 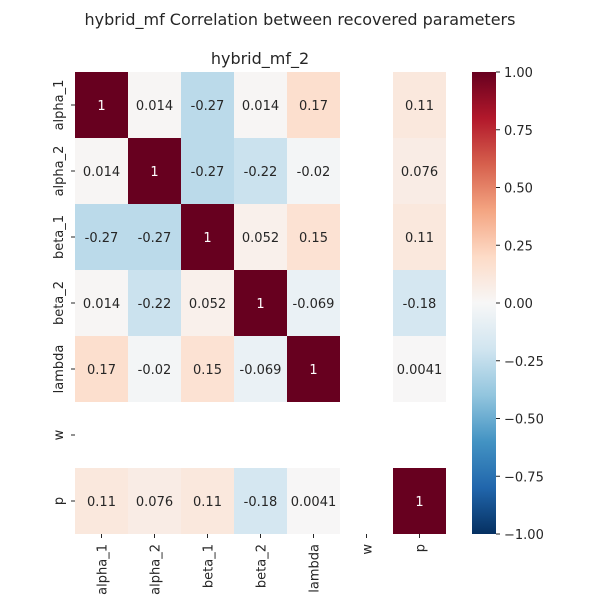 I want to click on colorbar-tick-label: −0.25, so click(x=524, y=362).